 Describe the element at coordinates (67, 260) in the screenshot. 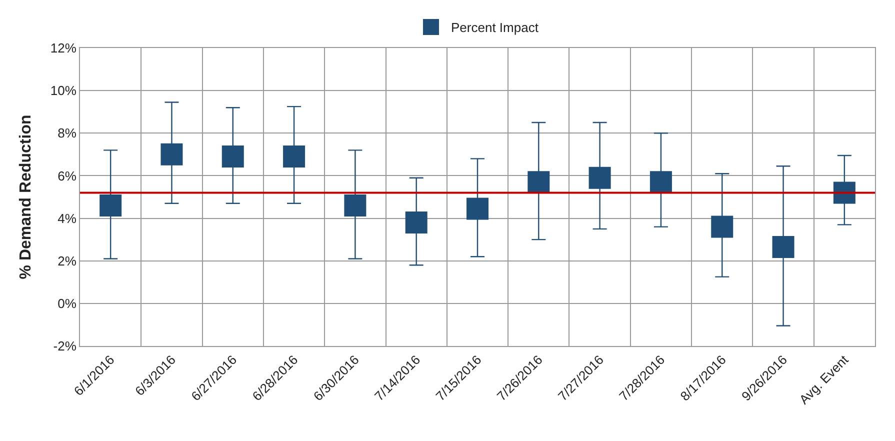

I see `y-tick-label: 2%` at that location.